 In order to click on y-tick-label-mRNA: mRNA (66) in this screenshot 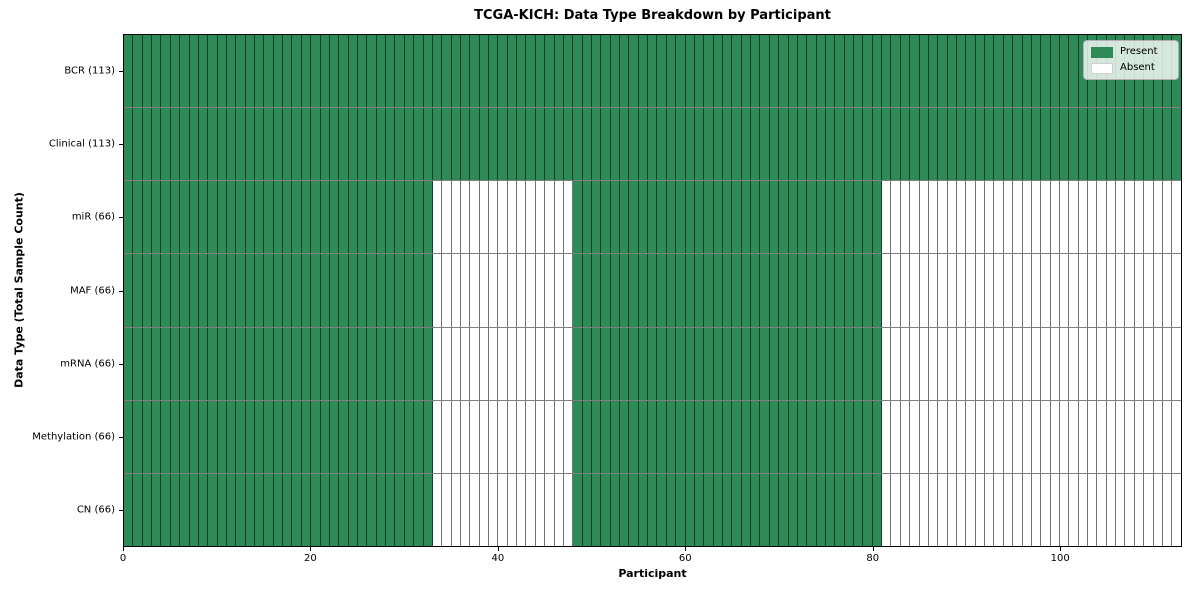, I will do `click(87, 364)`.